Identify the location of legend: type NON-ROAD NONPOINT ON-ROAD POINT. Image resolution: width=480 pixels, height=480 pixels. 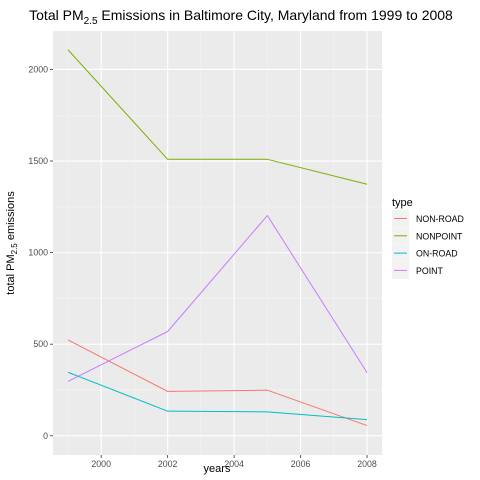
(428, 238).